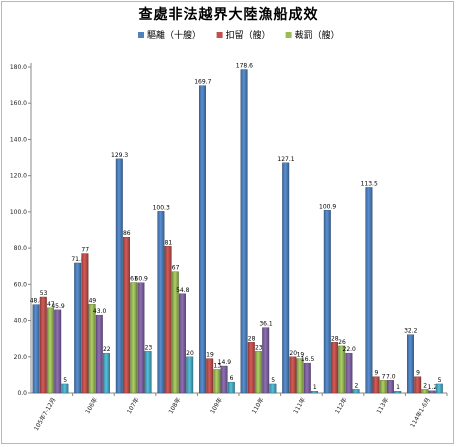 This screenshot has height=447, width=457. What do you see at coordinates (21, 248) in the screenshot?
I see `y-tick-label: 80.0` at bounding box center [21, 248].